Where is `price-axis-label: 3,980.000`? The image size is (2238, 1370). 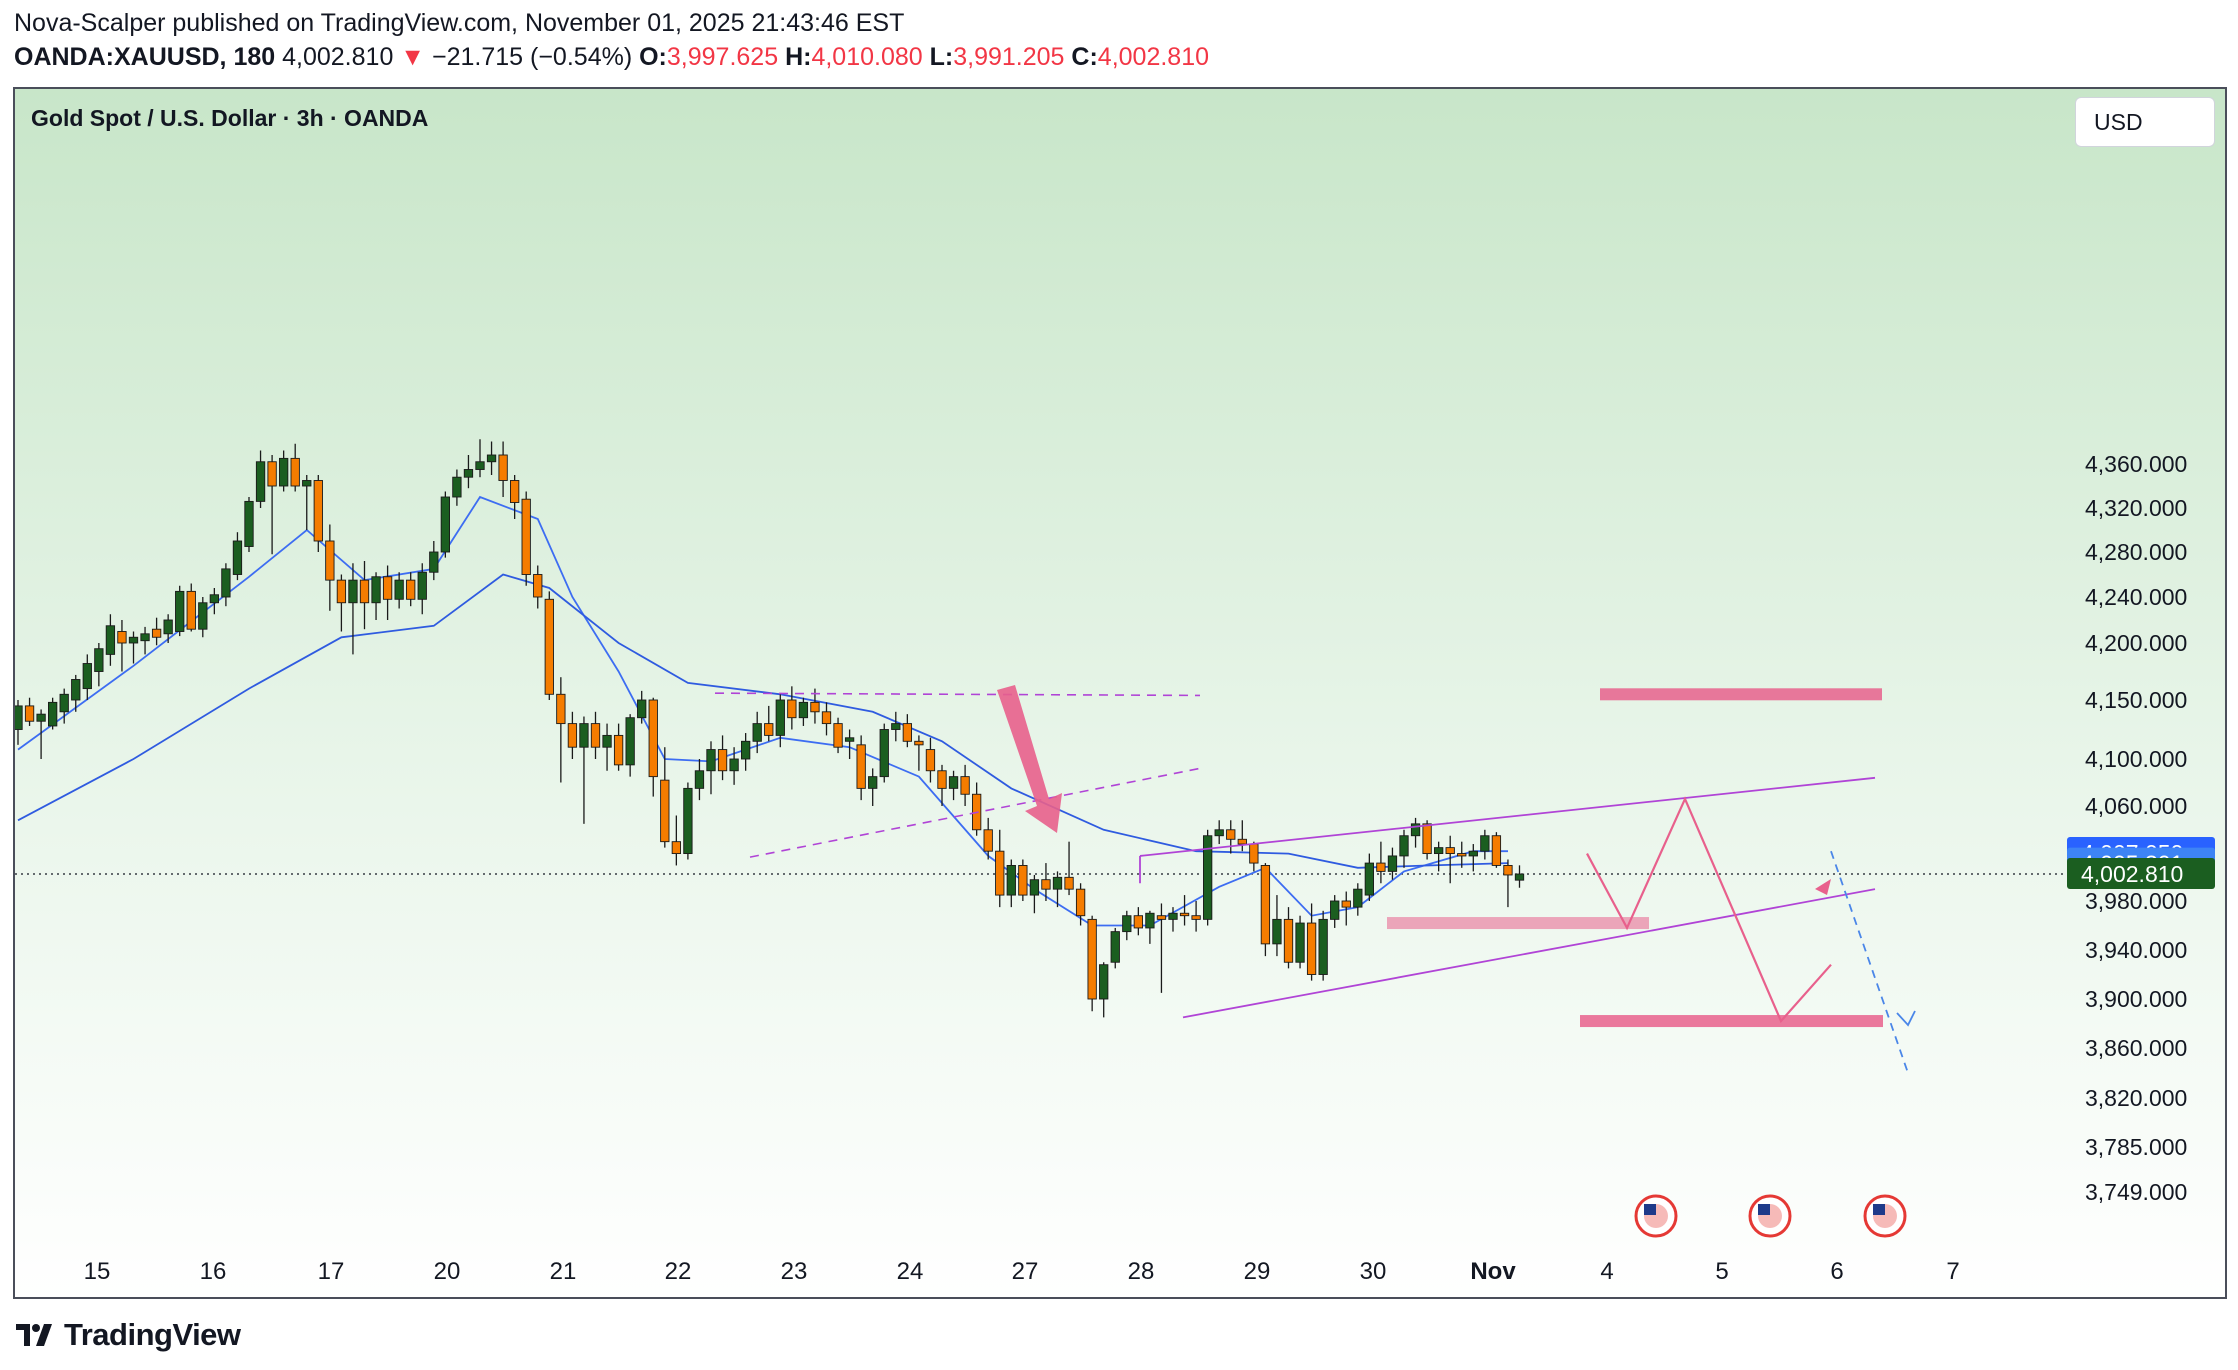
price-axis-label: 3,980.000 is located at coordinates (2136, 901).